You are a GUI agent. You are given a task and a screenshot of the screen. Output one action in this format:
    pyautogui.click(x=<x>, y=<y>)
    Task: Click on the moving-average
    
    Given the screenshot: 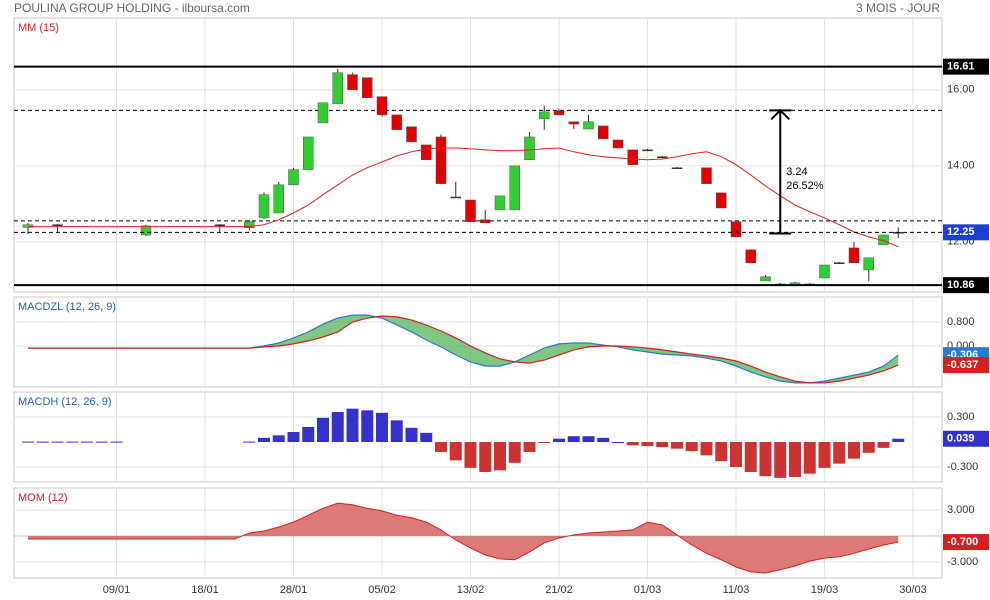 What is the action you would take?
    pyautogui.click(x=463, y=197)
    